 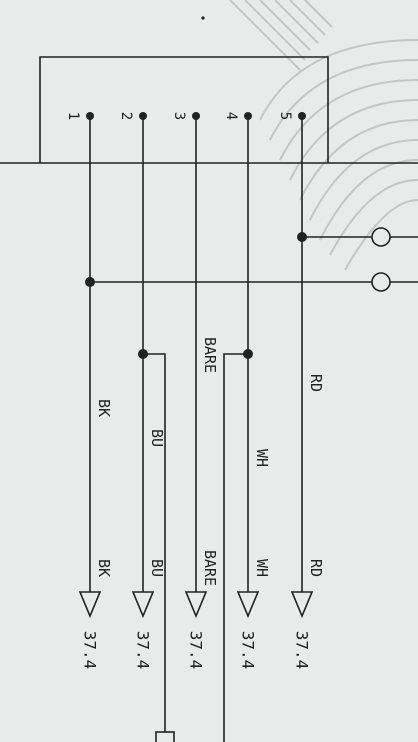 I want to click on connector-body, so click(x=184, y=109).